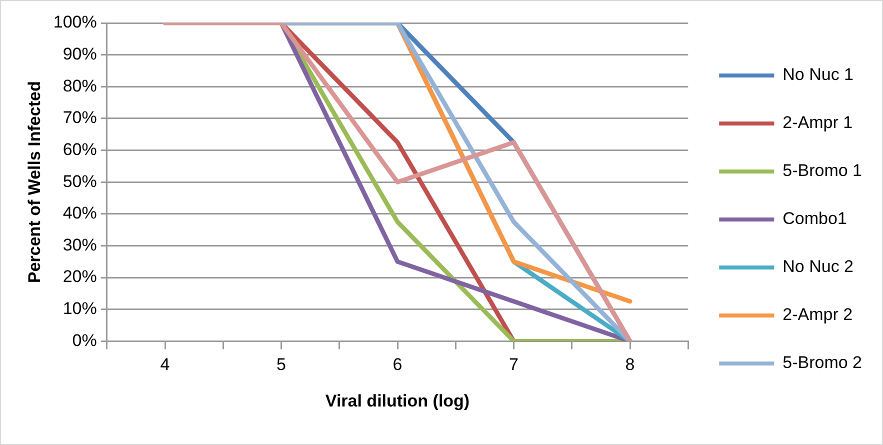 This screenshot has height=445, width=883. What do you see at coordinates (79, 118) in the screenshot?
I see `y-tick-label: 70%` at bounding box center [79, 118].